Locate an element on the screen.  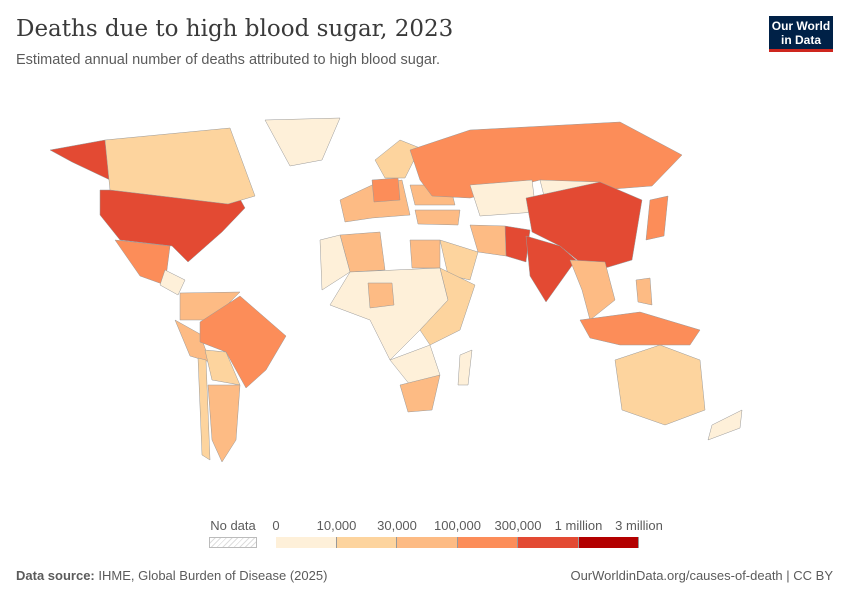
country-new-zealand: New Zealand is located at coordinates (725, 425).